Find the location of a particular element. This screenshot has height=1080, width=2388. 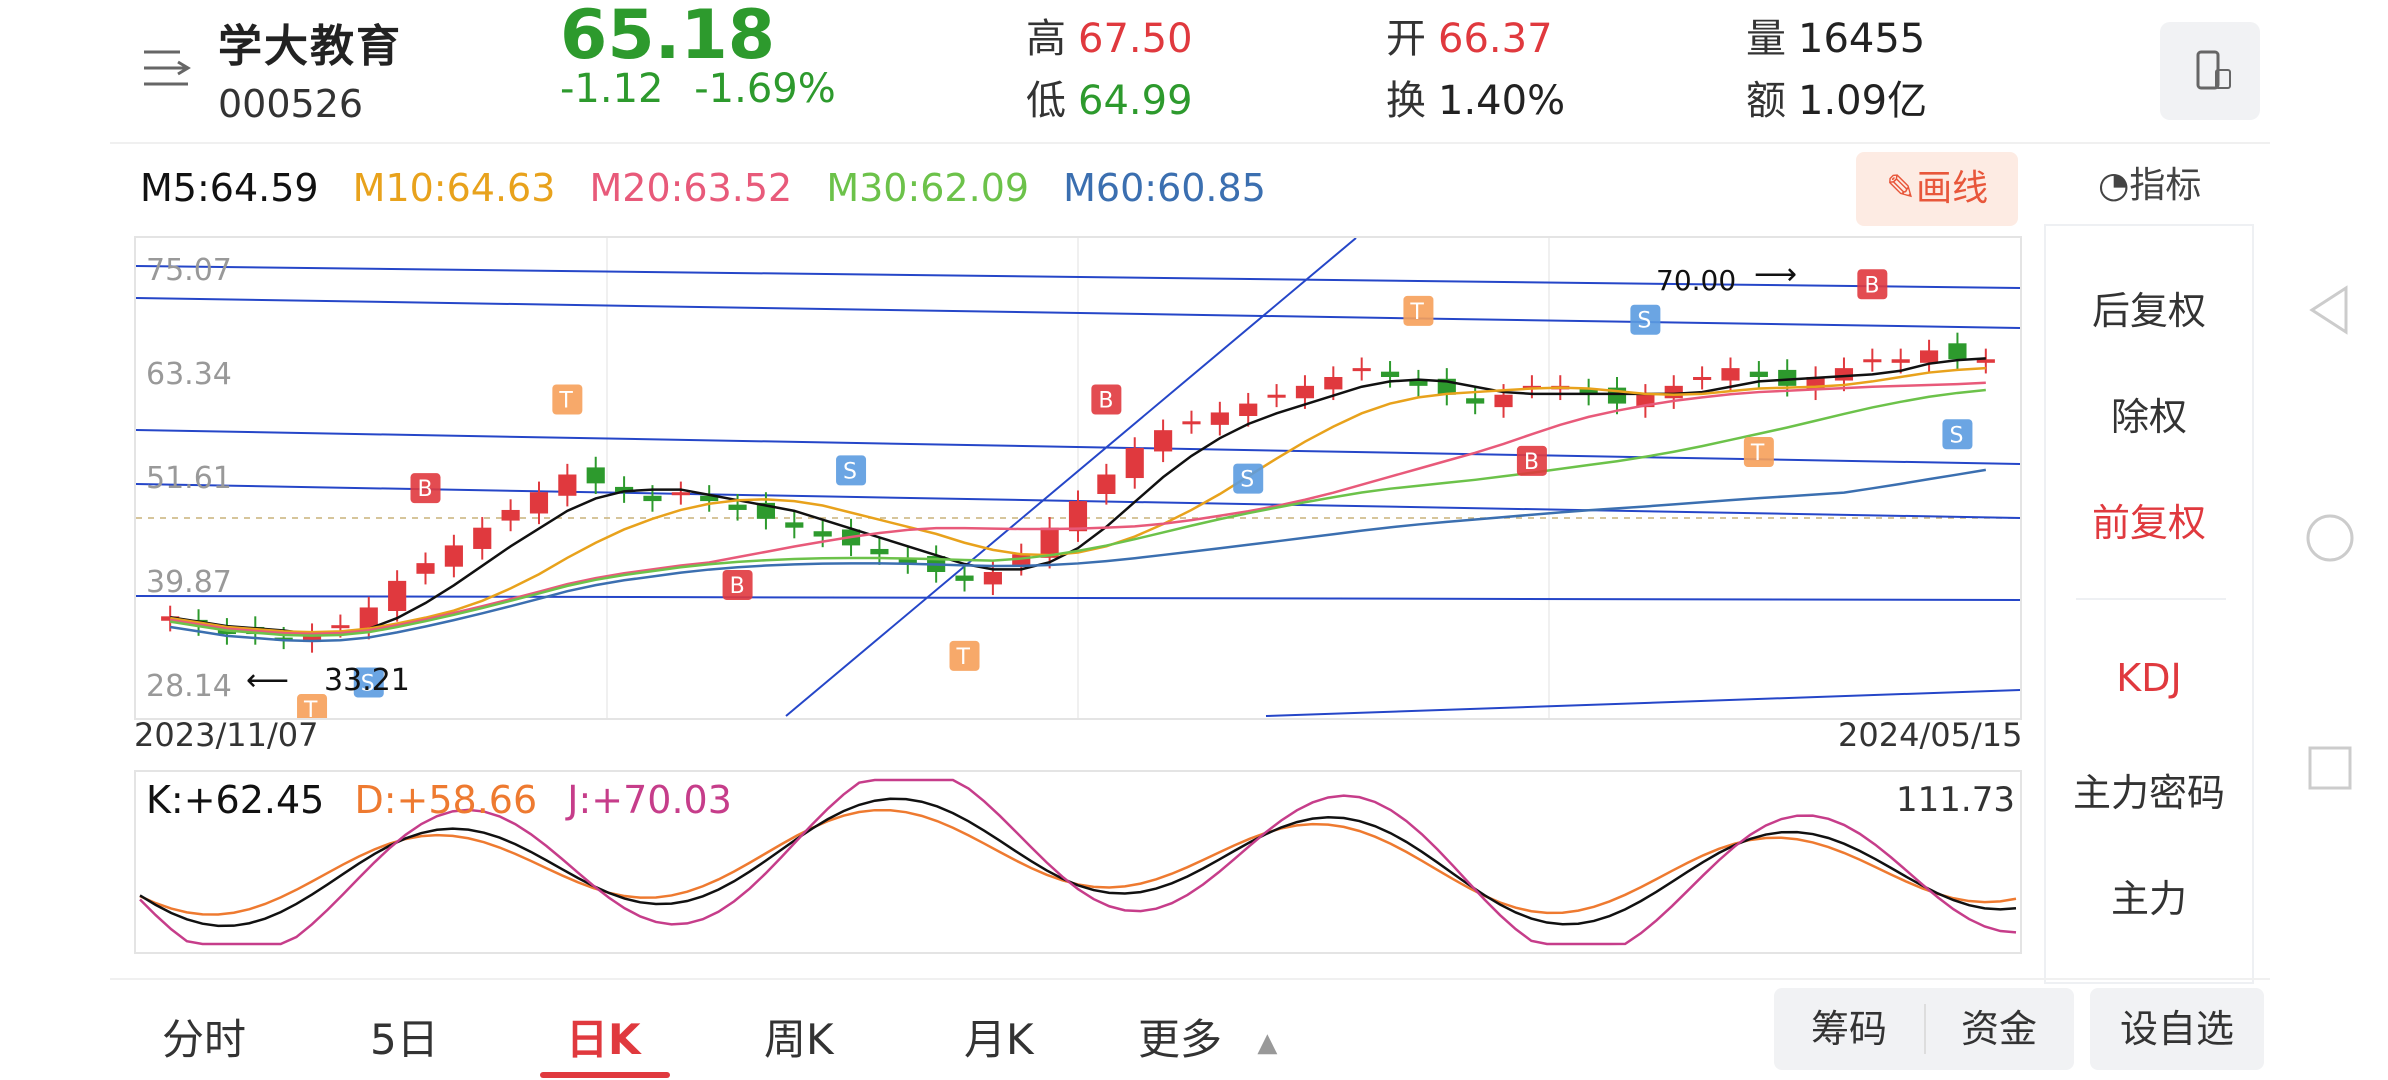

kdj-k-line is located at coordinates (1078, 862).